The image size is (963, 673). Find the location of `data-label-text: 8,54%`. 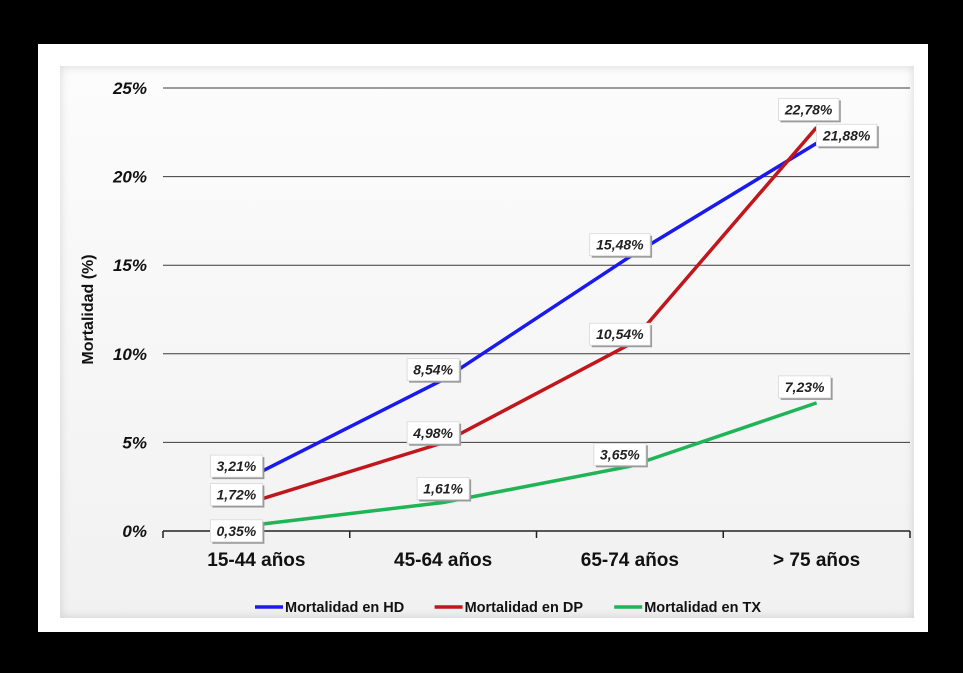

data-label-text: 8,54% is located at coordinates (433, 370).